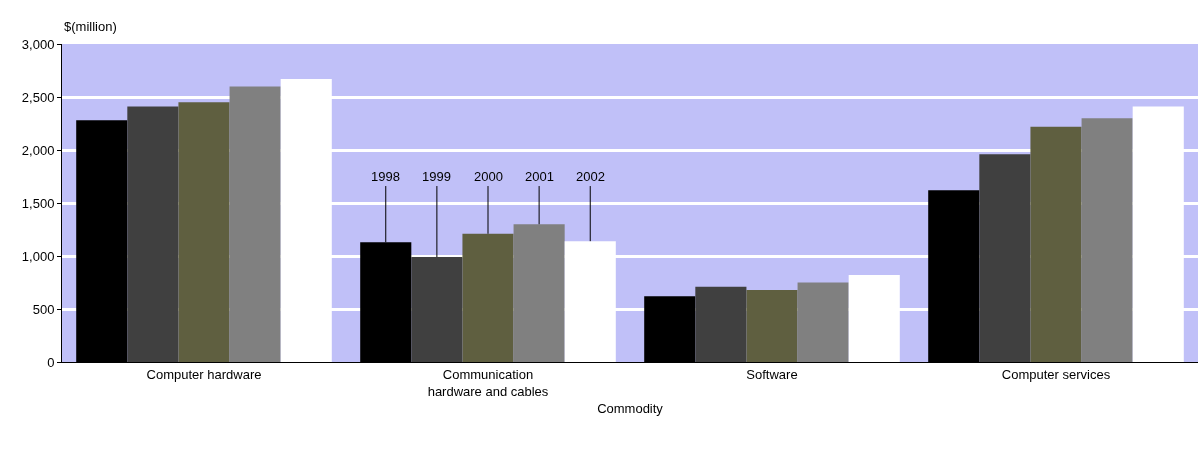  I want to click on y-tick-label: 3,000, so click(38, 44).